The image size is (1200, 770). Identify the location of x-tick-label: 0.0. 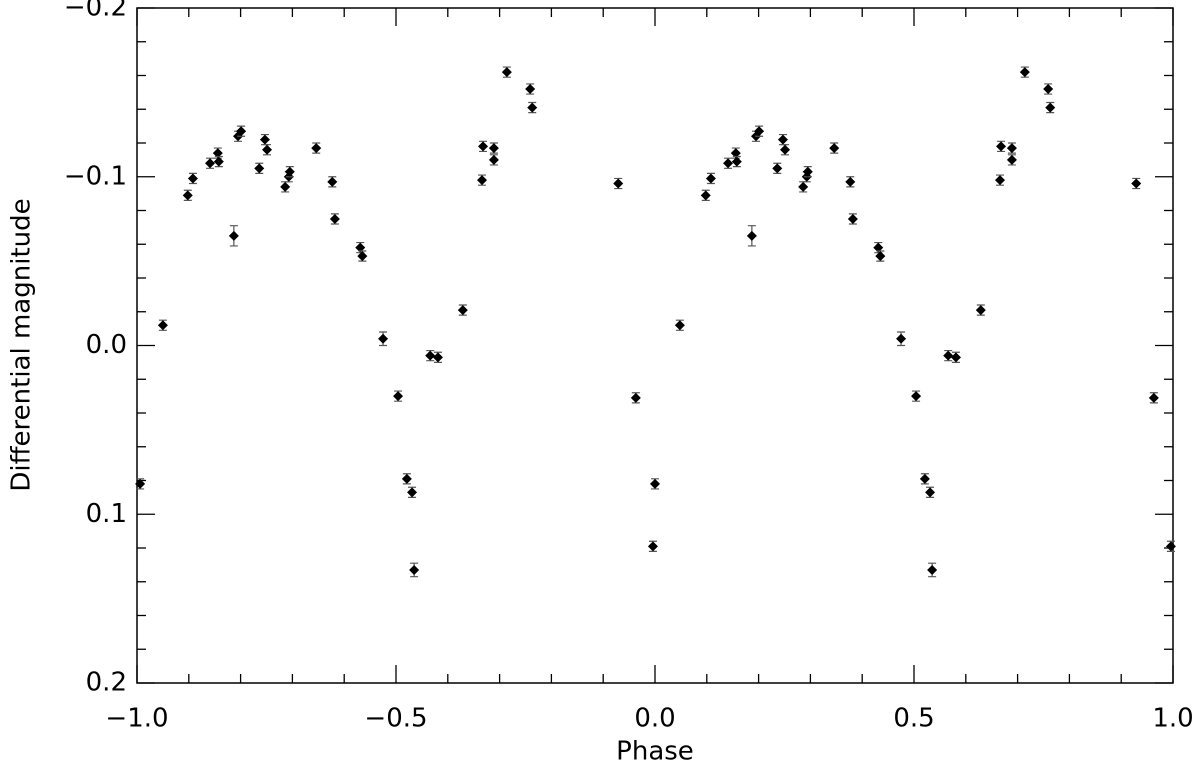
(654, 719).